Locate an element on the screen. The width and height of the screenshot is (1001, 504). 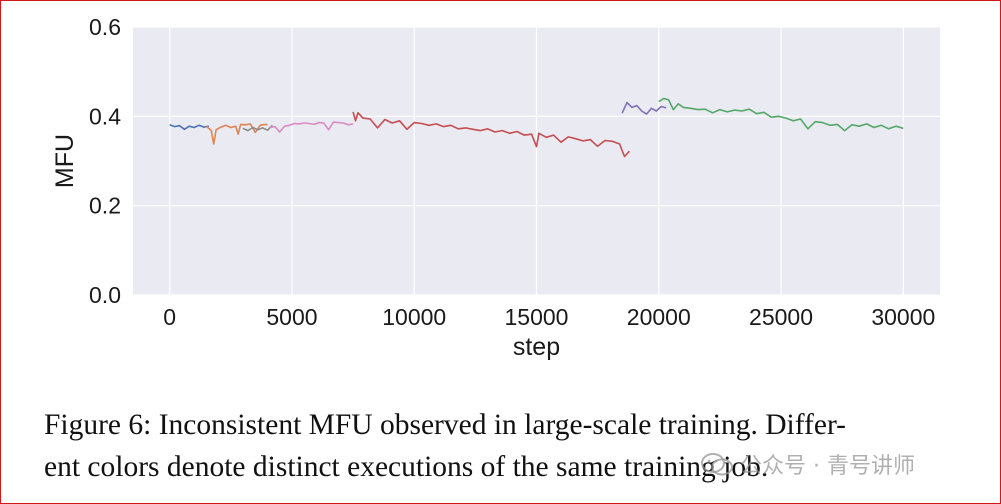
x-axis-label: step is located at coordinates (536, 347).